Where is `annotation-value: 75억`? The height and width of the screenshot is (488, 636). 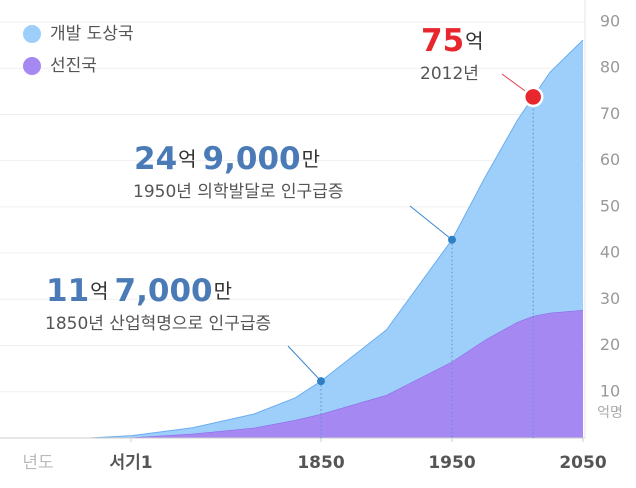
annotation-value: 75억 is located at coordinates (452, 41).